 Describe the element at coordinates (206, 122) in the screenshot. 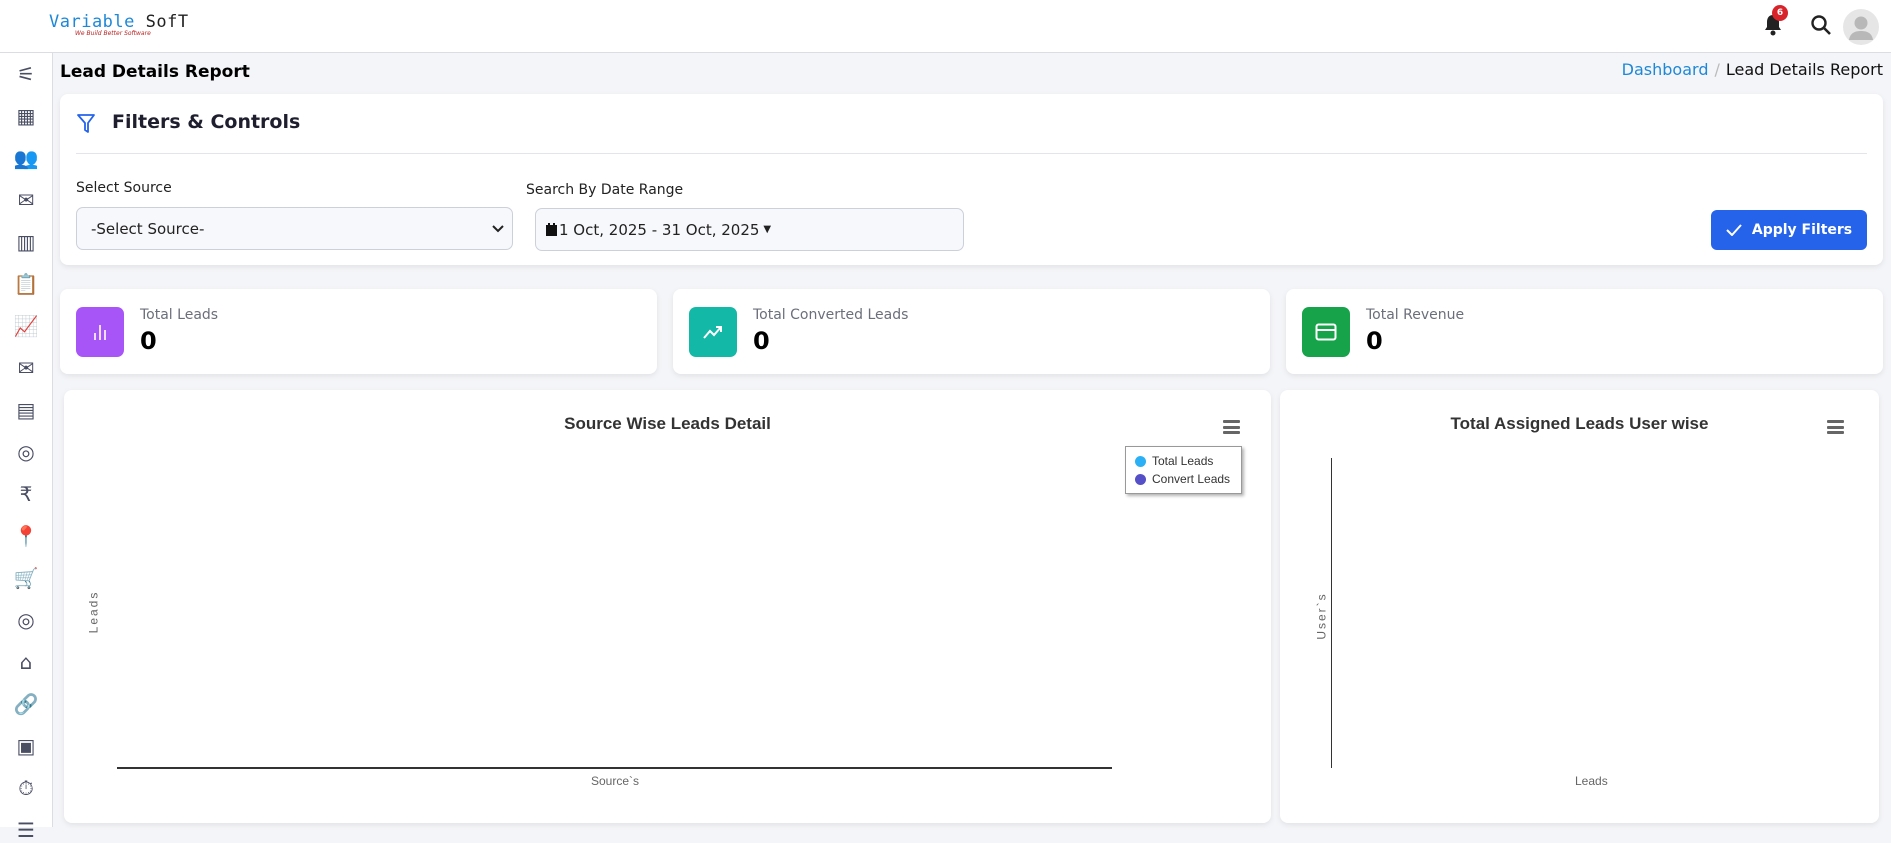

I see `filters-title: Filters & Controls` at that location.